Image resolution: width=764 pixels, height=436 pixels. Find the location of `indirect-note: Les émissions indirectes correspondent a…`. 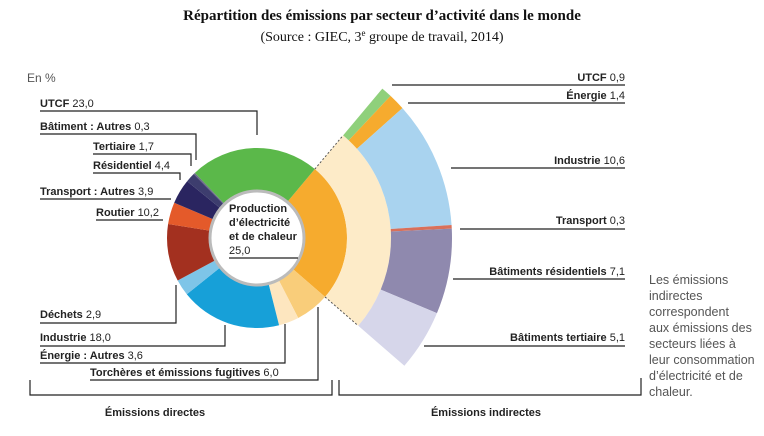

indirect-note: Les émissions indirectes correspondent a… is located at coordinates (702, 336).